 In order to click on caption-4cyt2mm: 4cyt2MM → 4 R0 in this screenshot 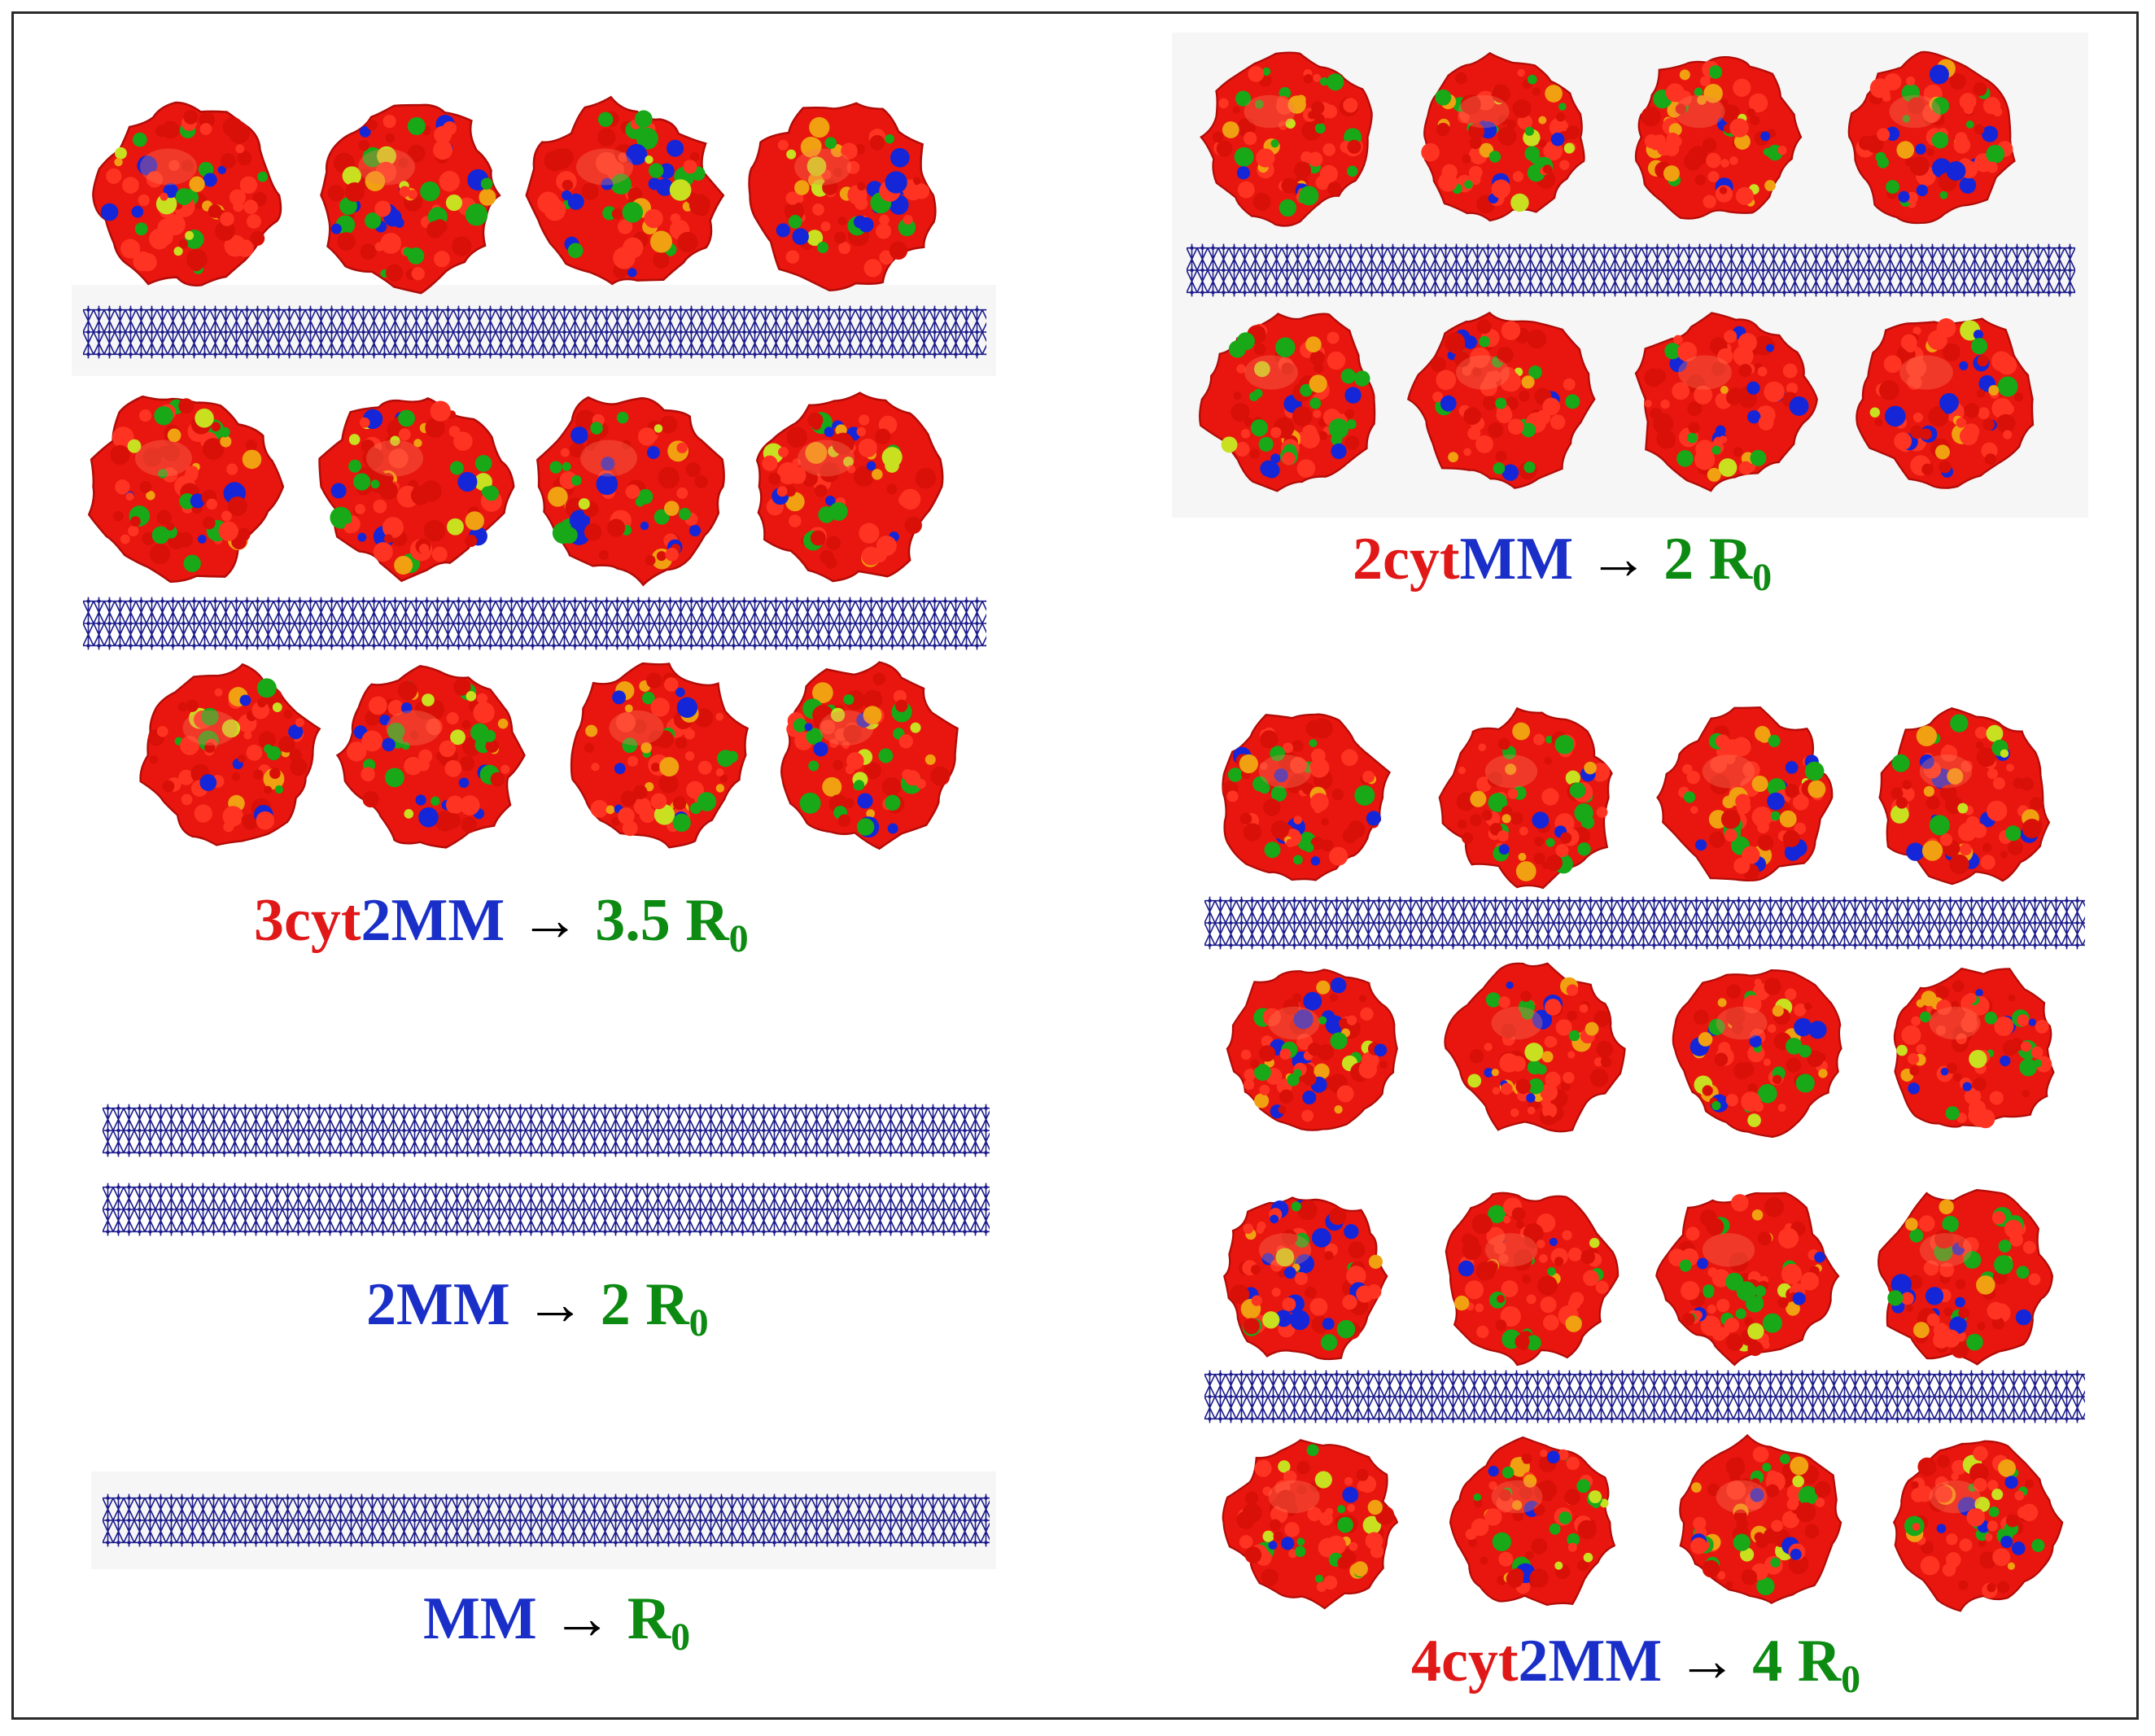, I will do `click(1636, 1664)`.